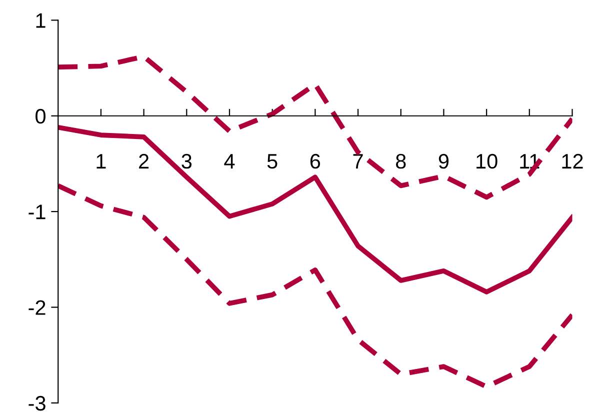 The height and width of the screenshot is (412, 593). Describe the element at coordinates (41, 20) in the screenshot. I see `y-tick-label: 1` at that location.